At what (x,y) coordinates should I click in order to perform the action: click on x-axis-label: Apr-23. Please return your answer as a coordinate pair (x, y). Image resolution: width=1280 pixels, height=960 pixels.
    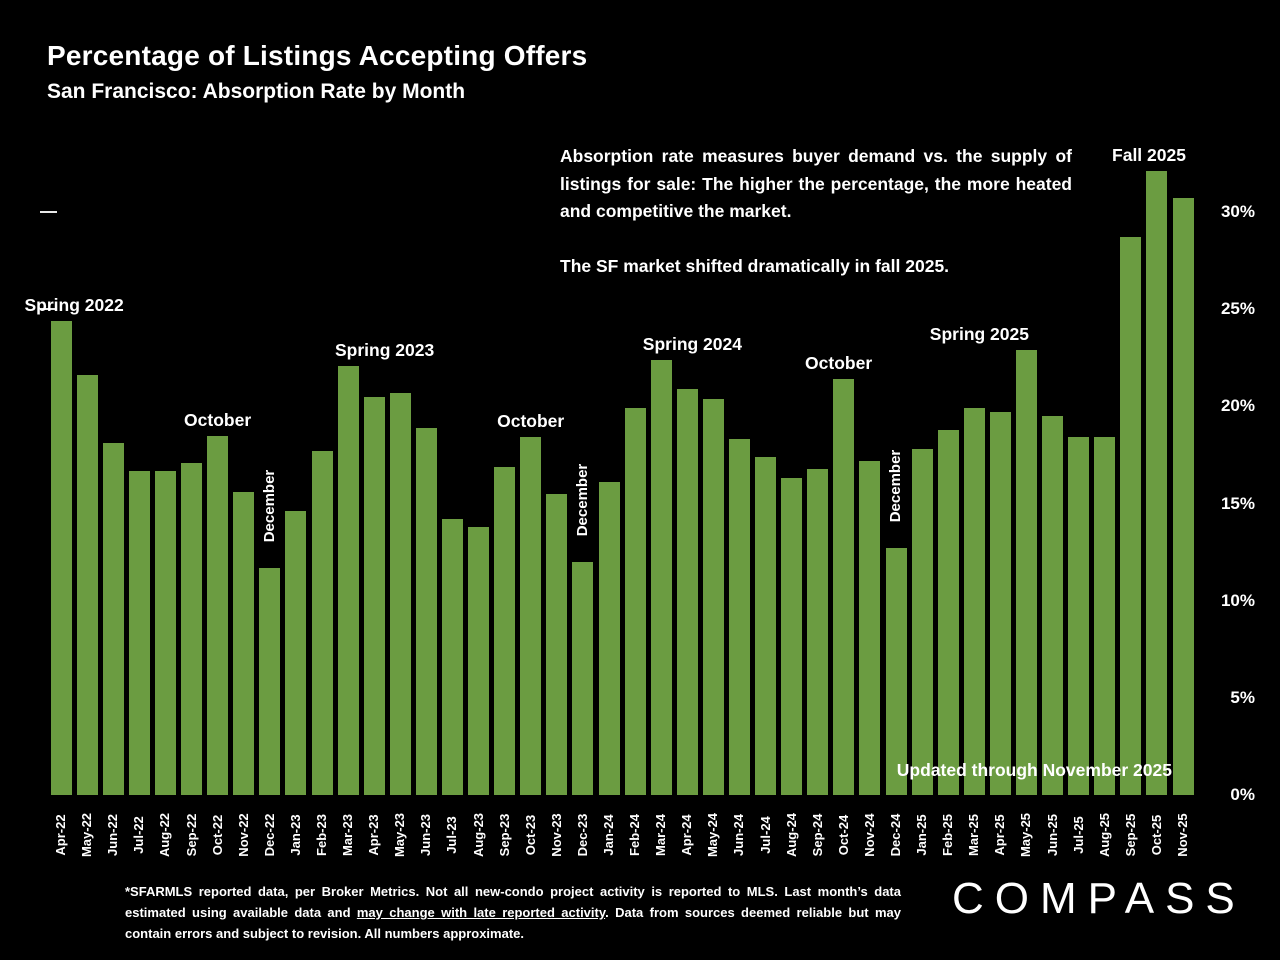
    Looking at the image, I should click on (374, 835).